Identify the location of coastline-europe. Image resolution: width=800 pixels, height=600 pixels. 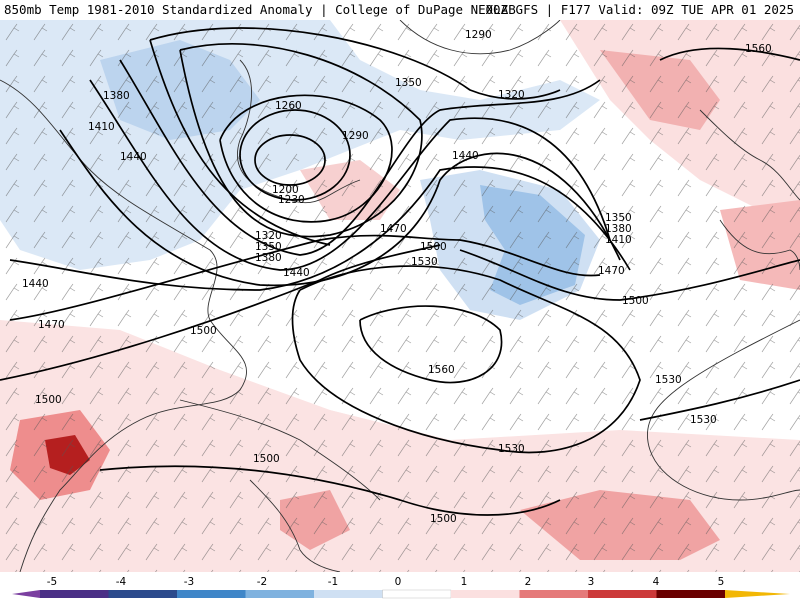
(749, 155).